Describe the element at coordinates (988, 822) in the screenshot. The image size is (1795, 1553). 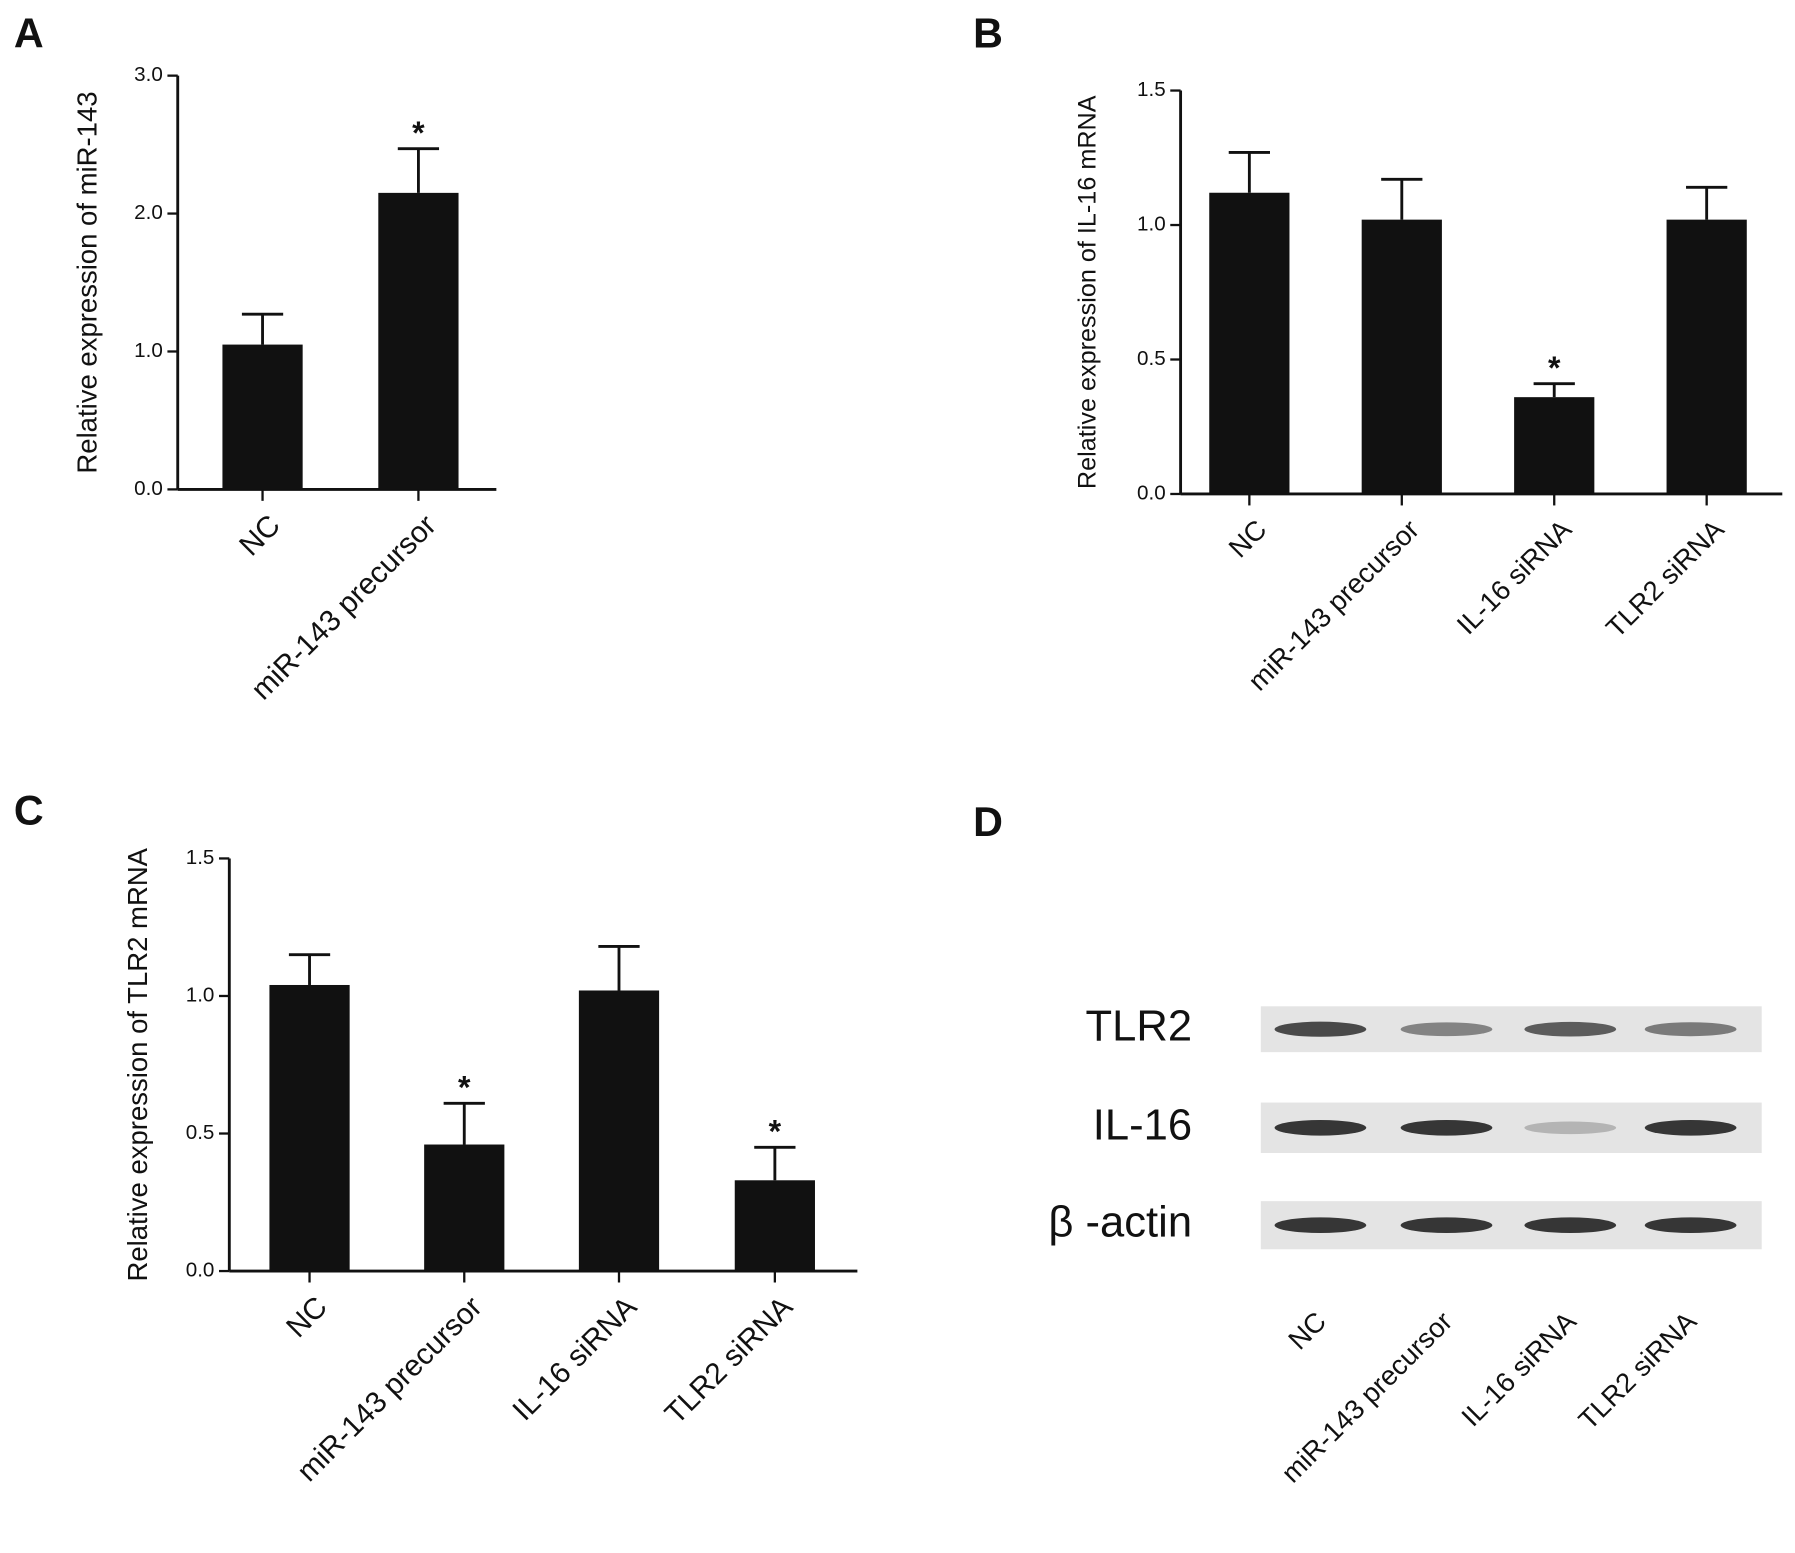
I see `panel-label: D` at that location.